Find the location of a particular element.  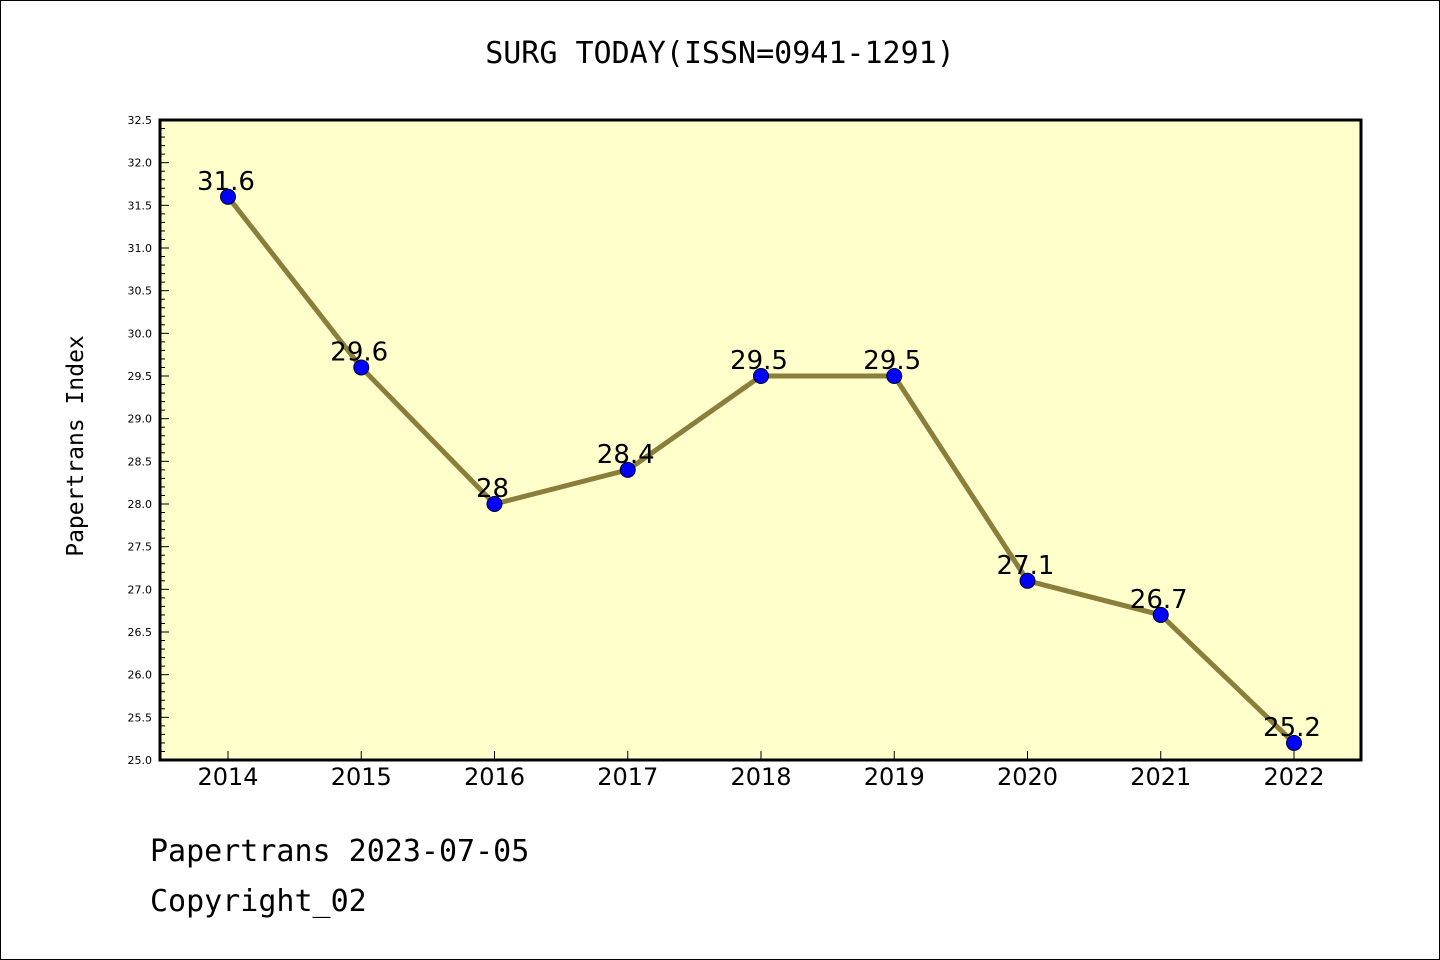

y-tick-label: 30.0 is located at coordinates (140, 333).